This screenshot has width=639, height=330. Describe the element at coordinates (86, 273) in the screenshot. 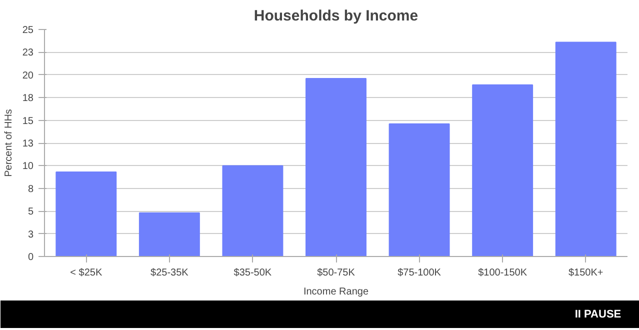

I see `x-tick-label: < $25K` at that location.